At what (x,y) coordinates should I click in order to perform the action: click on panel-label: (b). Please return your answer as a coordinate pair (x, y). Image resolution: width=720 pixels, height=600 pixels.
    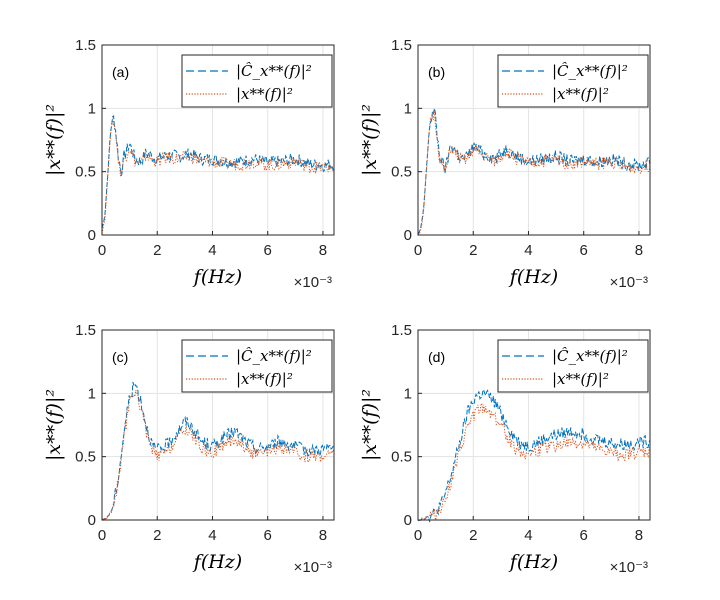
    Looking at the image, I should click on (436, 72).